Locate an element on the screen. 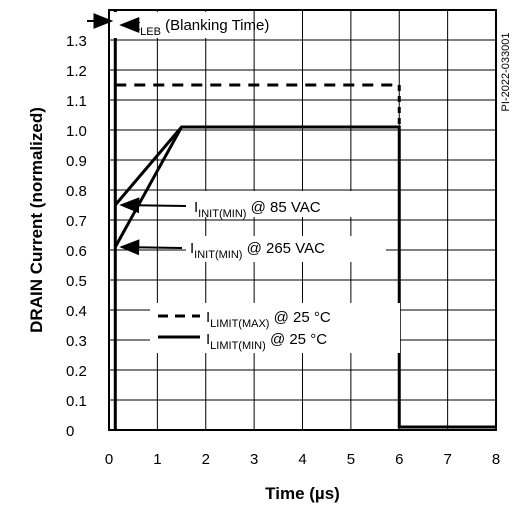 The height and width of the screenshot is (510, 514). y-tick-label: 1.1 is located at coordinates (76, 101).